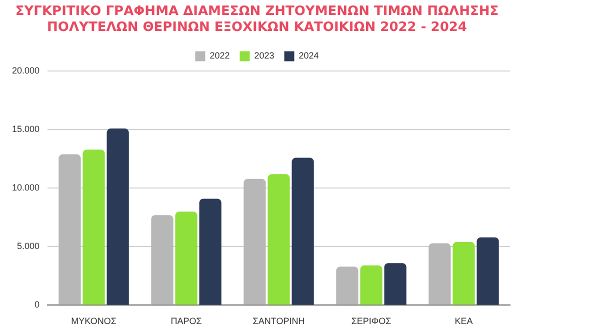 This screenshot has height=332, width=598. What do you see at coordinates (257, 27) in the screenshot?
I see `text: ΠΟΛΥΤΕΛΩΝ ΘΕΡΙΝΩΝ ΕΞΟΧΙΚΩΝ ΚΑΤΟΙΚΙΩΝ 2022 - 2024` at bounding box center [257, 27].